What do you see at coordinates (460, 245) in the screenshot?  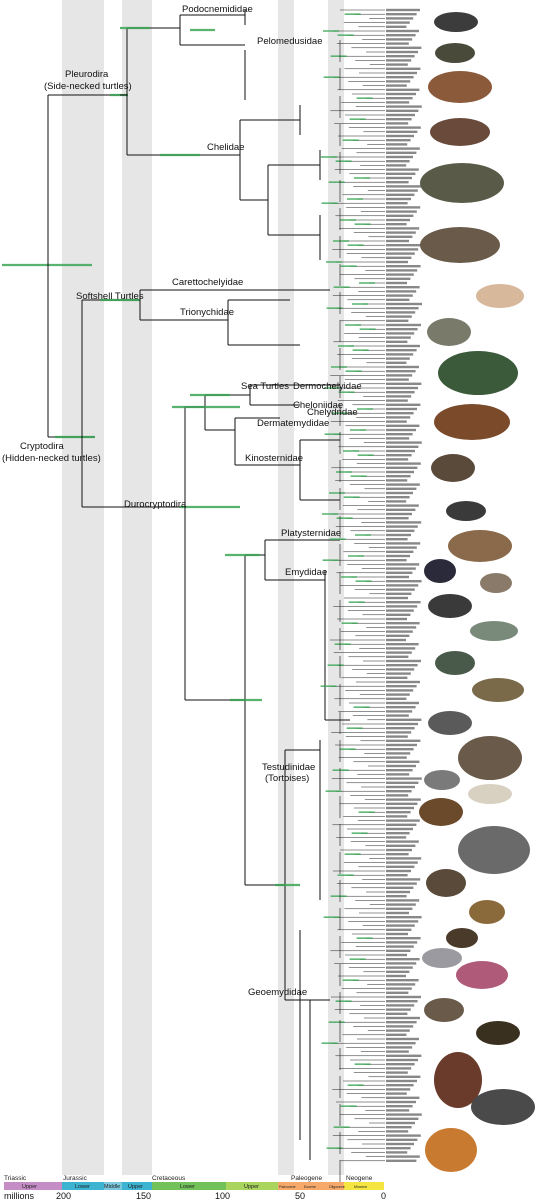 I see `photo-chelid-c` at bounding box center [460, 245].